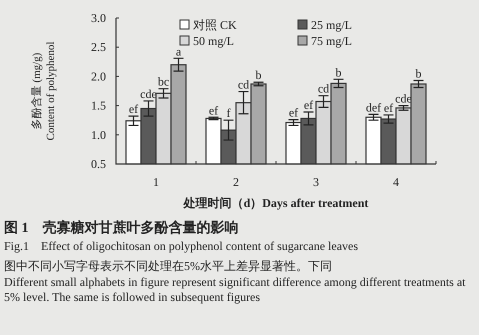  What do you see at coordinates (98, 76) in the screenshot?
I see `y-tick-label: 2.0` at bounding box center [98, 76].